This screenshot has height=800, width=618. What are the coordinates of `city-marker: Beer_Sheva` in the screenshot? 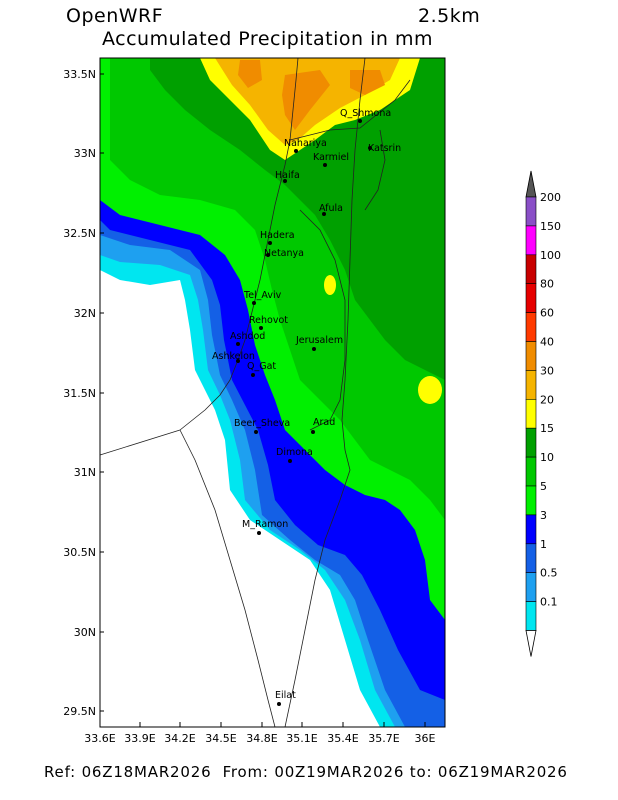 It's located at (262, 426).